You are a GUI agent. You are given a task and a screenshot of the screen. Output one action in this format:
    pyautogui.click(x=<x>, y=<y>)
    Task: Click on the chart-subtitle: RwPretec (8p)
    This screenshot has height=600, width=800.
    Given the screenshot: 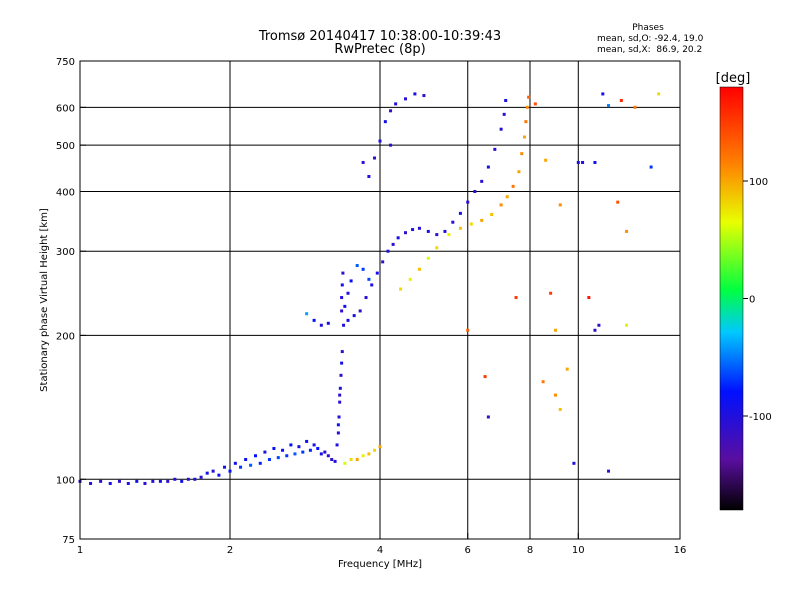 What is the action you would take?
    pyautogui.click(x=379, y=49)
    